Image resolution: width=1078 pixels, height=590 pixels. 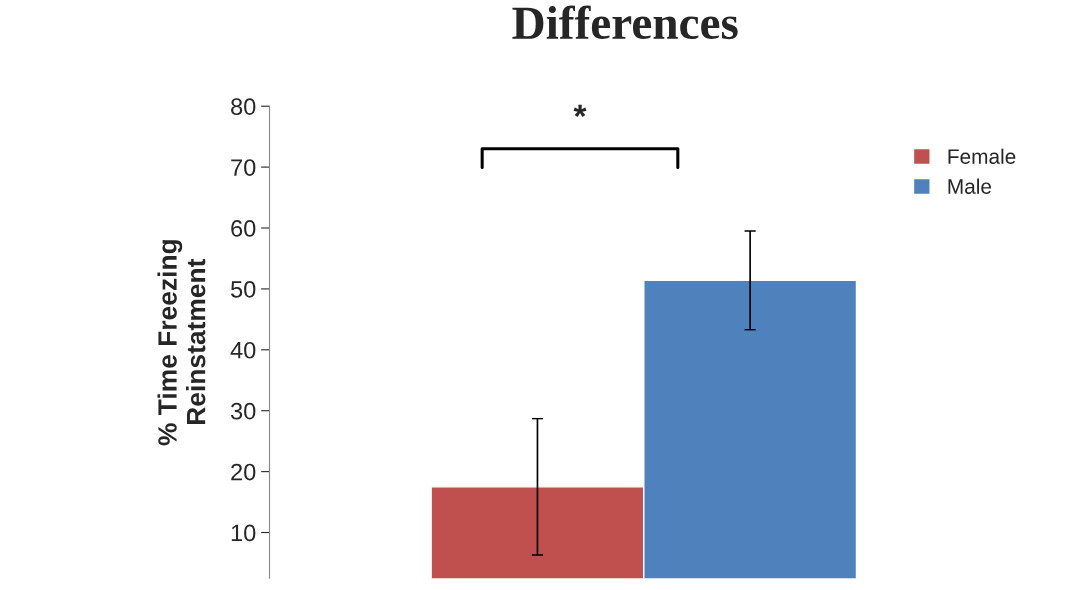 I want to click on y-tick-label: 40, so click(x=243, y=350).